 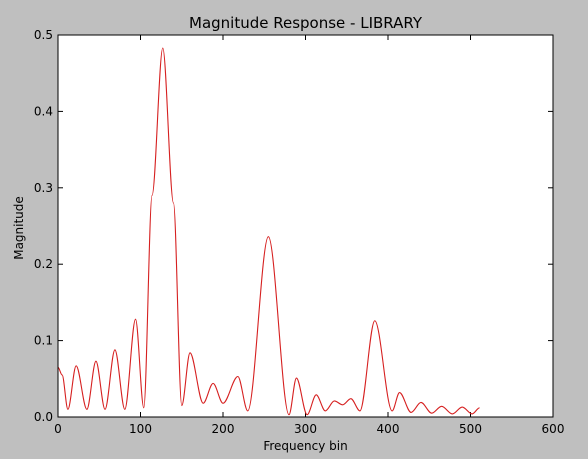 I want to click on y-tick-label: 0.5, so click(x=43, y=35).